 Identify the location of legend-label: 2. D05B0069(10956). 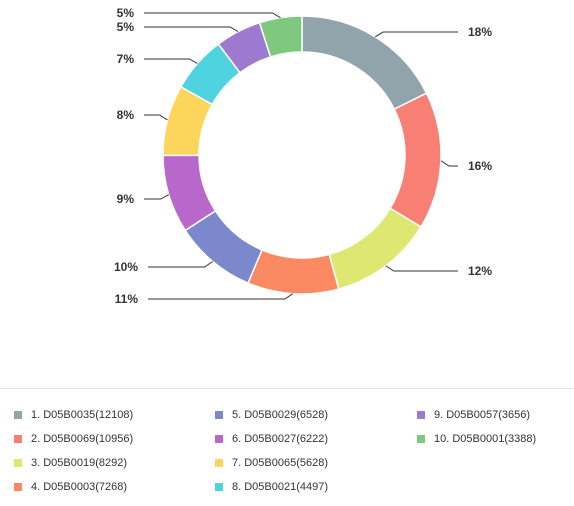
(82, 439).